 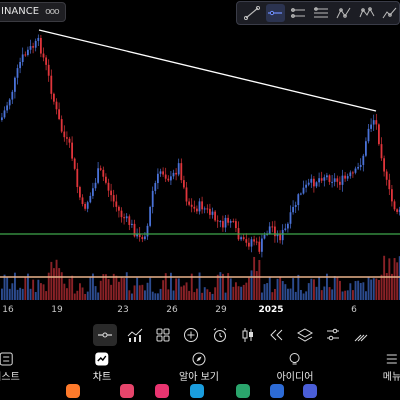 I want to click on pattern-icon, so click(x=366, y=13).